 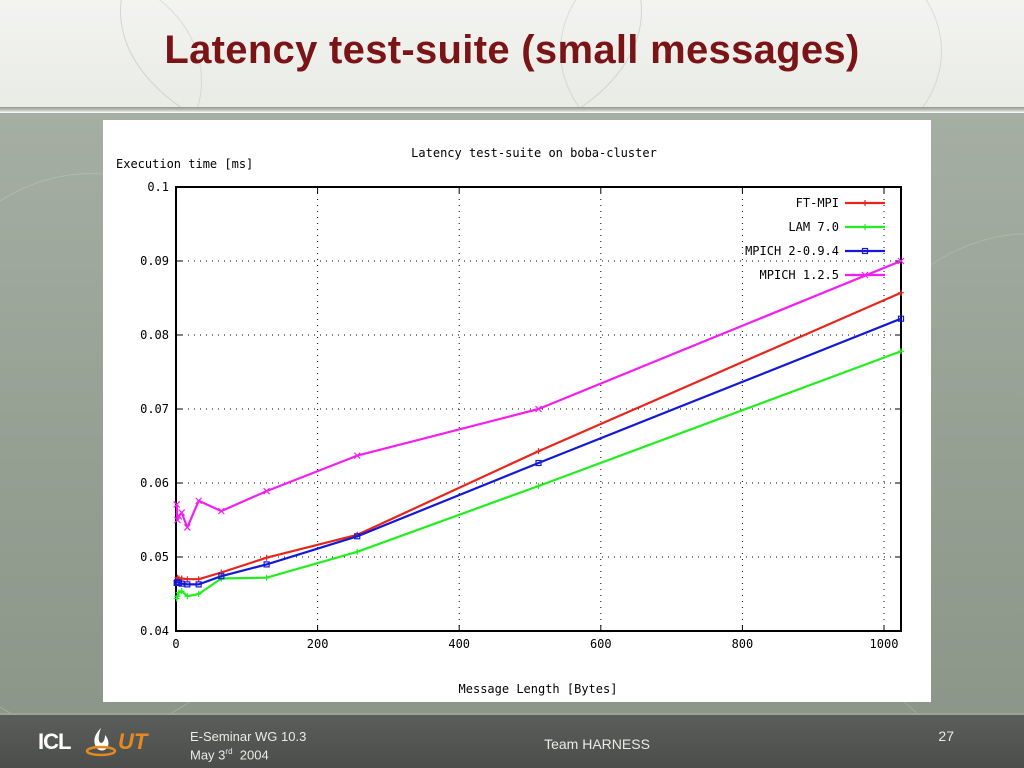 I want to click on footer-team: Team HARNESS, so click(x=597, y=744).